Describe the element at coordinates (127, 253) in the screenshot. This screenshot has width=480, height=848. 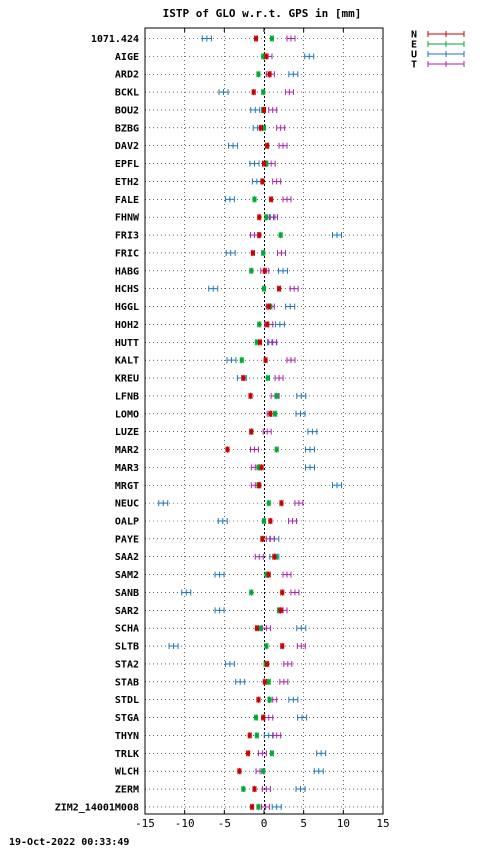
I see `station-label: FRIC` at that location.